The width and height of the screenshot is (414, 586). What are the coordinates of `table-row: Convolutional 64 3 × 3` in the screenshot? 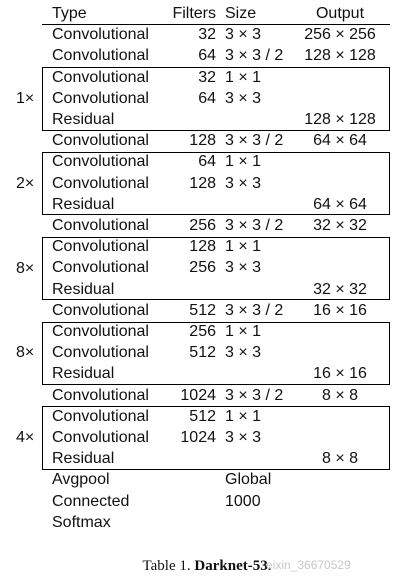 It's located at (207, 98).